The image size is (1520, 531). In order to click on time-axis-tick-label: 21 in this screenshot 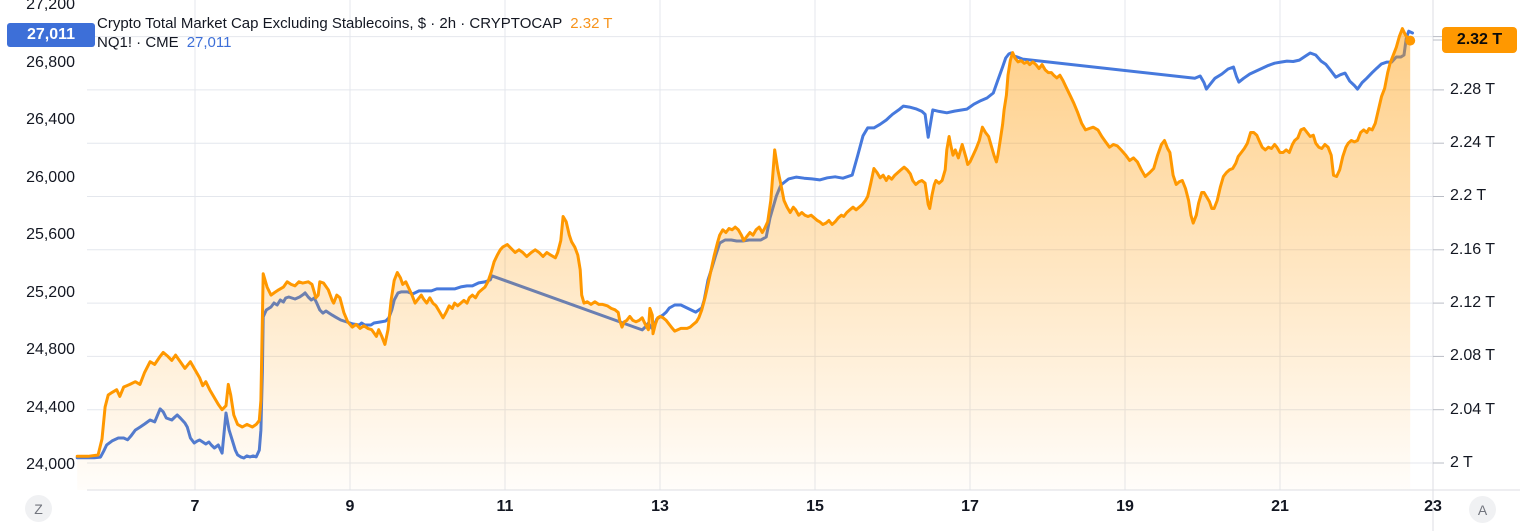, I will do `click(1280, 506)`.